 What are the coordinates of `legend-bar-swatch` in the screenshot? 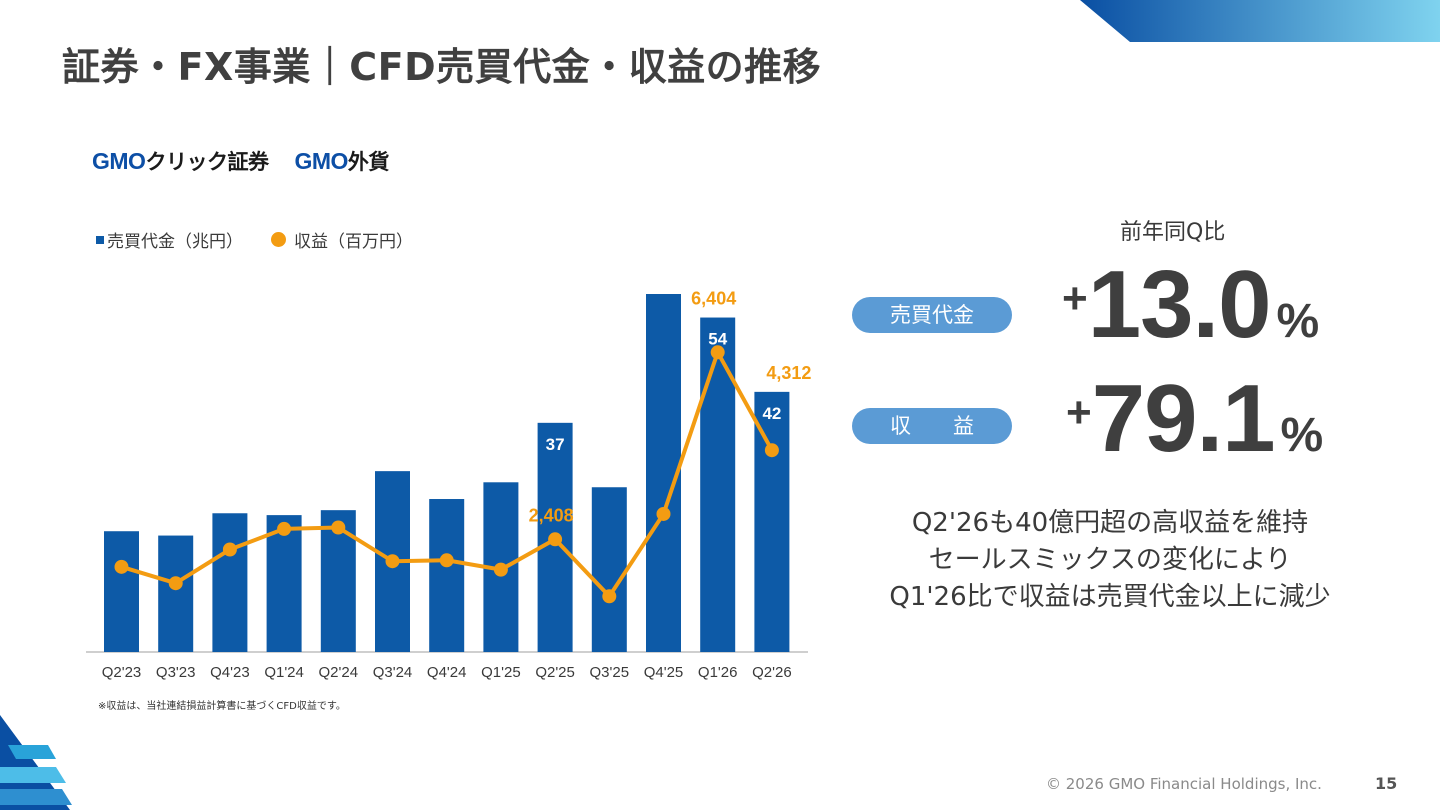 It's located at (100, 239).